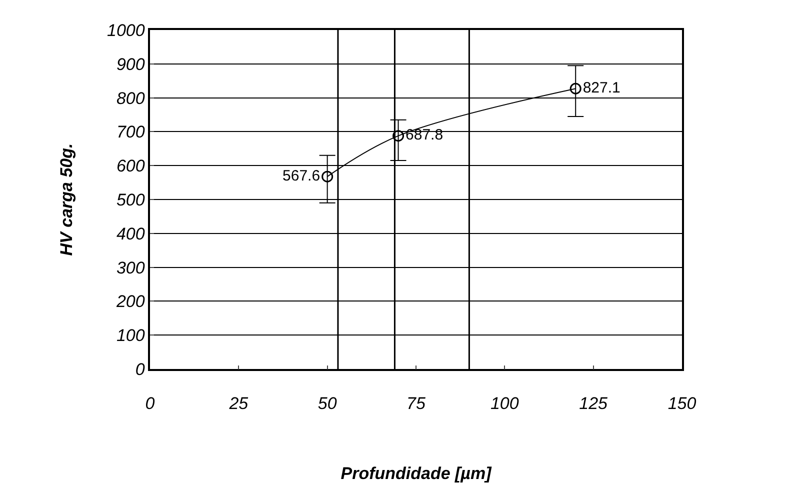  I want to click on y-tick-label: 0, so click(140, 369).